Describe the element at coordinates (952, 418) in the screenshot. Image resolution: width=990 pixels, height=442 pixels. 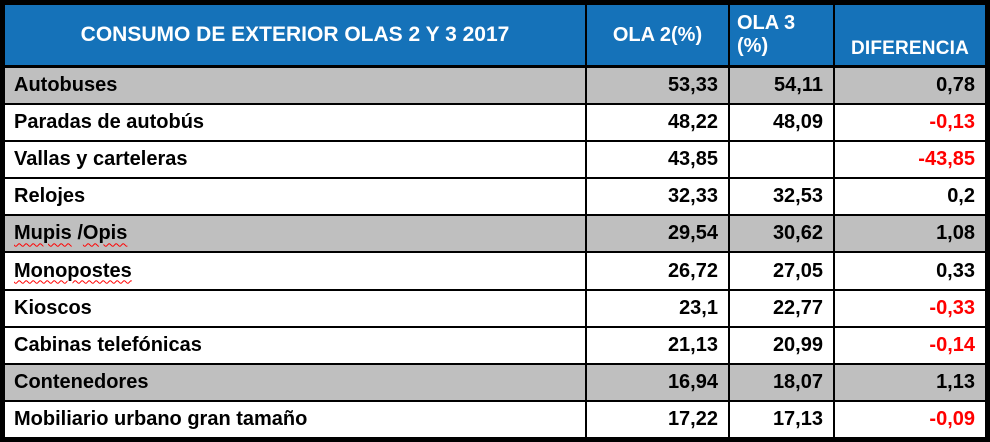
I see `diferencia-value: -0,09` at that location.